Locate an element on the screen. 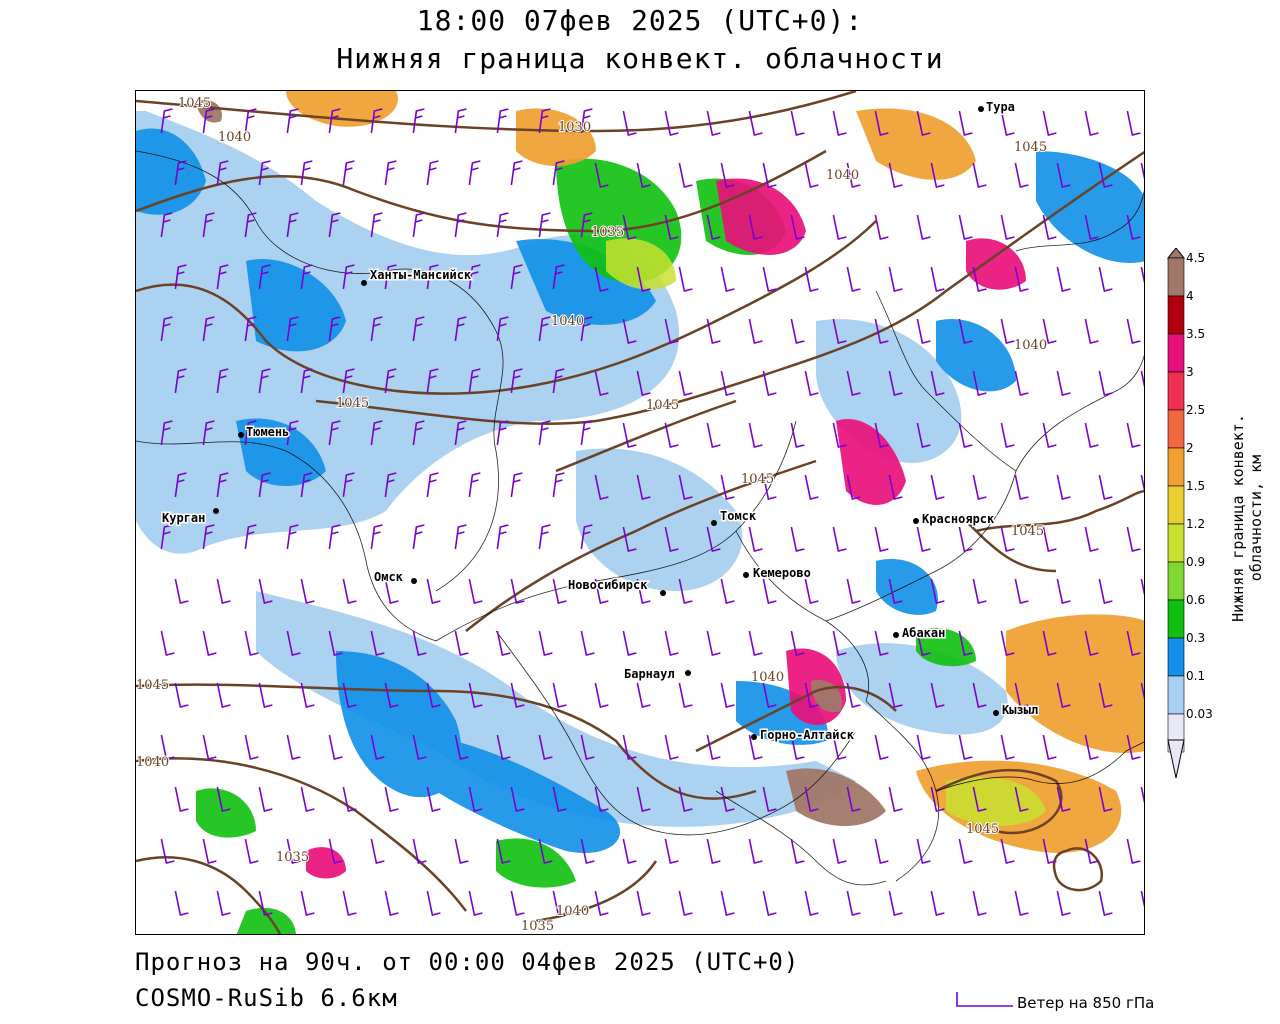  colorbar-tick-label: 0.3 is located at coordinates (1196, 638).